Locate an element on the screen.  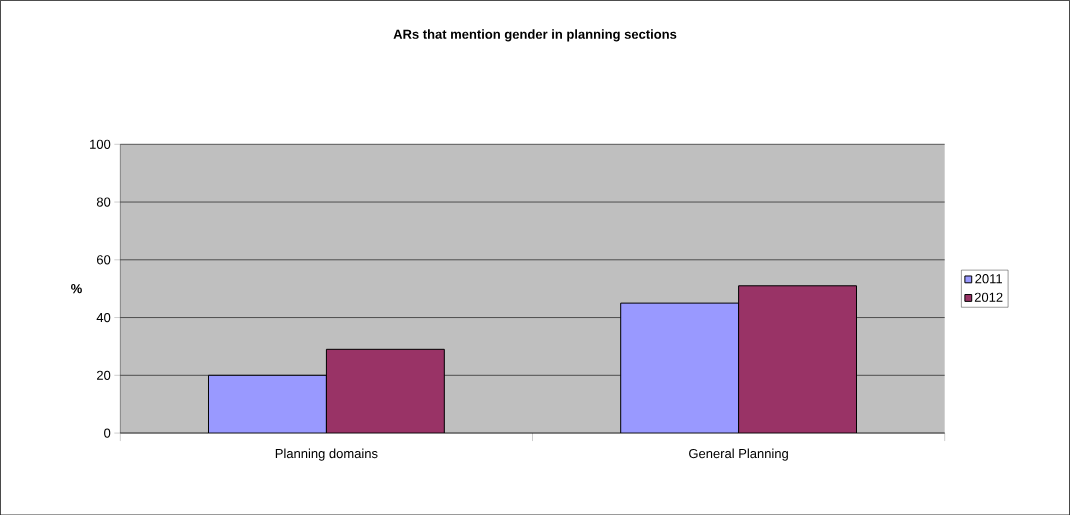
chart-title: ARs that mention gender in planning sections is located at coordinates (535, 35).